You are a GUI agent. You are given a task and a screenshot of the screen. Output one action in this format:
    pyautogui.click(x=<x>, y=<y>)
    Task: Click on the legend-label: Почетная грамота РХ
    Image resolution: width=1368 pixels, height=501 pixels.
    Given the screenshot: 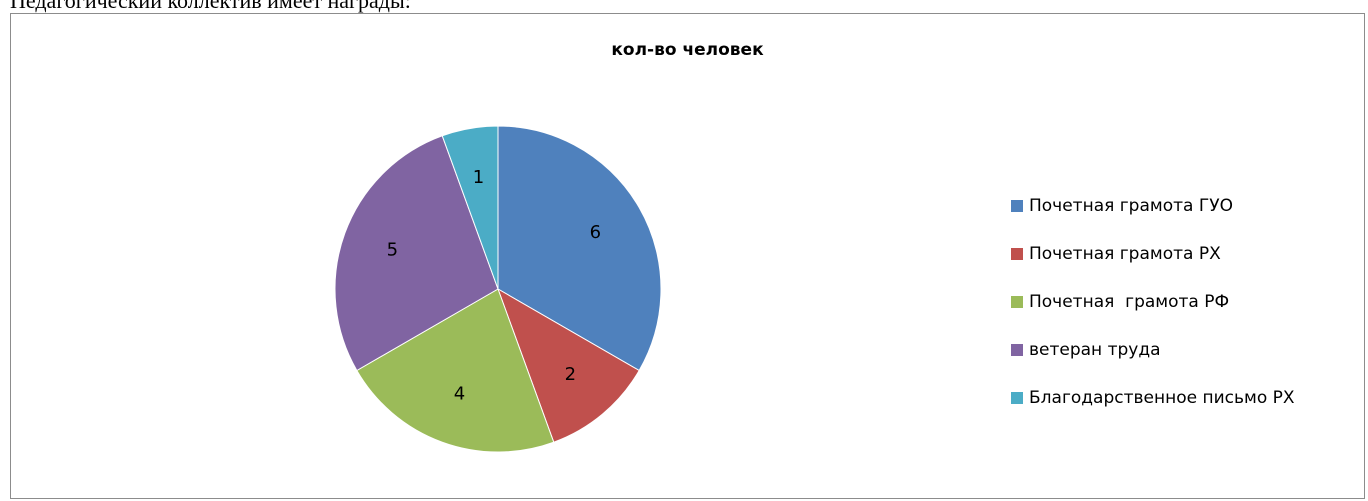 What is the action you would take?
    pyautogui.click(x=1125, y=254)
    